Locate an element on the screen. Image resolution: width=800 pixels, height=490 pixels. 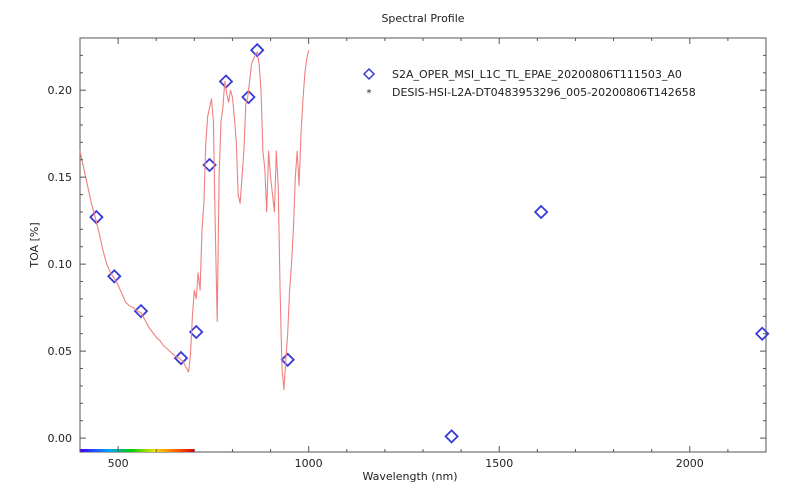
x-tick-label: 500 is located at coordinates (118, 463).